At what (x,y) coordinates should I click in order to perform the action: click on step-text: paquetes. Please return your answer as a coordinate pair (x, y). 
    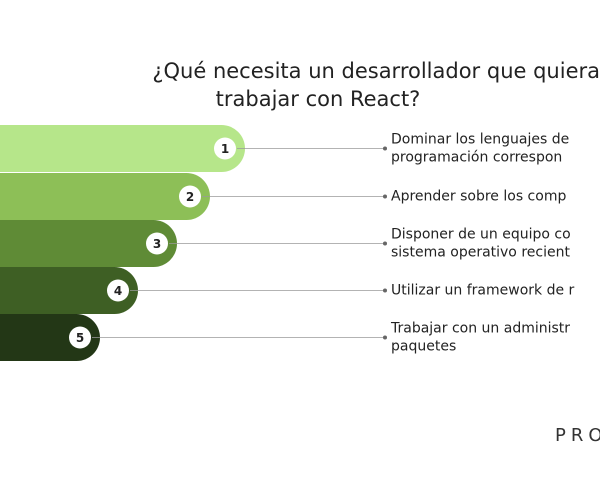
    Looking at the image, I should click on (423, 347).